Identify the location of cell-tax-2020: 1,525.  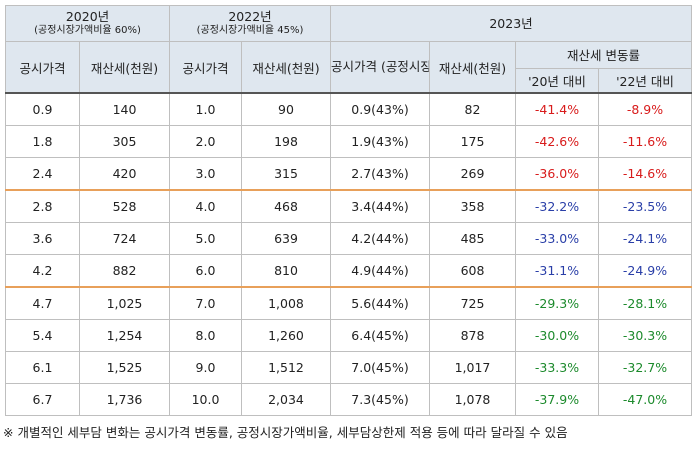
(124, 367).